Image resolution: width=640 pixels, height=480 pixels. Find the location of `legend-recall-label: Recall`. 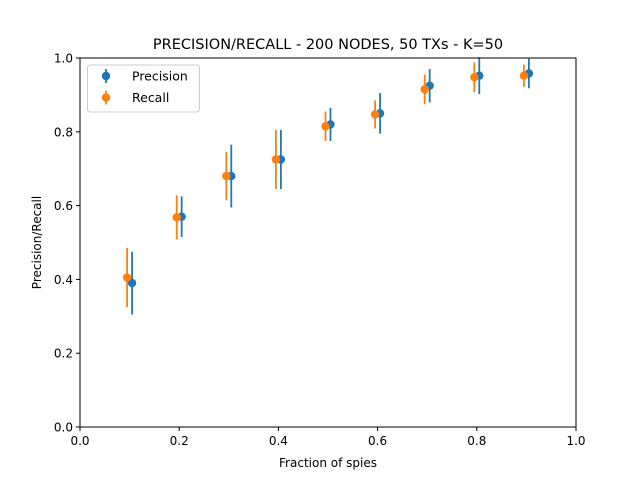

legend-recall-label: Recall is located at coordinates (150, 97).